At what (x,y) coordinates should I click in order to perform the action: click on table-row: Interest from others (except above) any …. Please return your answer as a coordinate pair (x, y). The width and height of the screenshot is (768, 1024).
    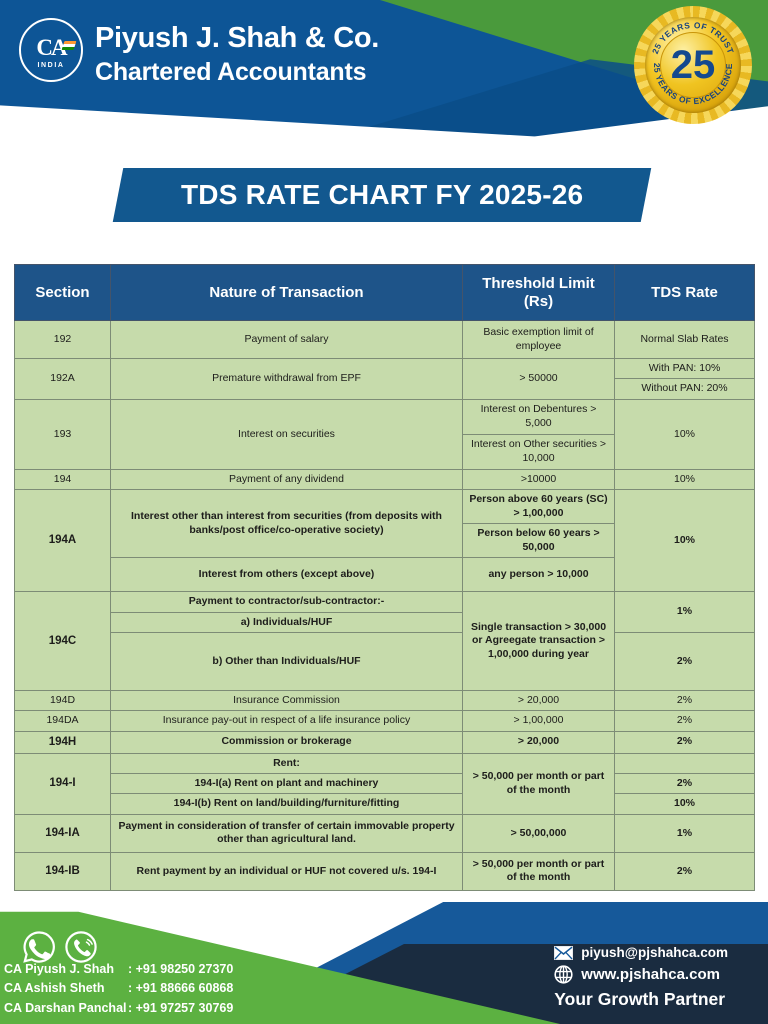
    Looking at the image, I should click on (385, 575).